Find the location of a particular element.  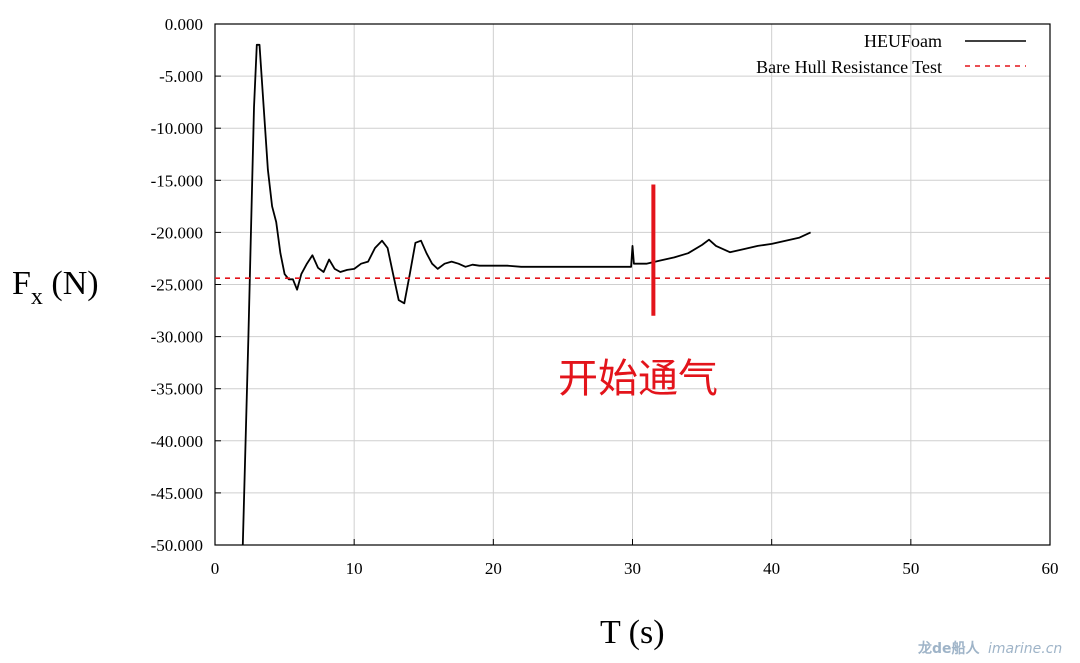

x-tick-label: 60 is located at coordinates (1050, 568).